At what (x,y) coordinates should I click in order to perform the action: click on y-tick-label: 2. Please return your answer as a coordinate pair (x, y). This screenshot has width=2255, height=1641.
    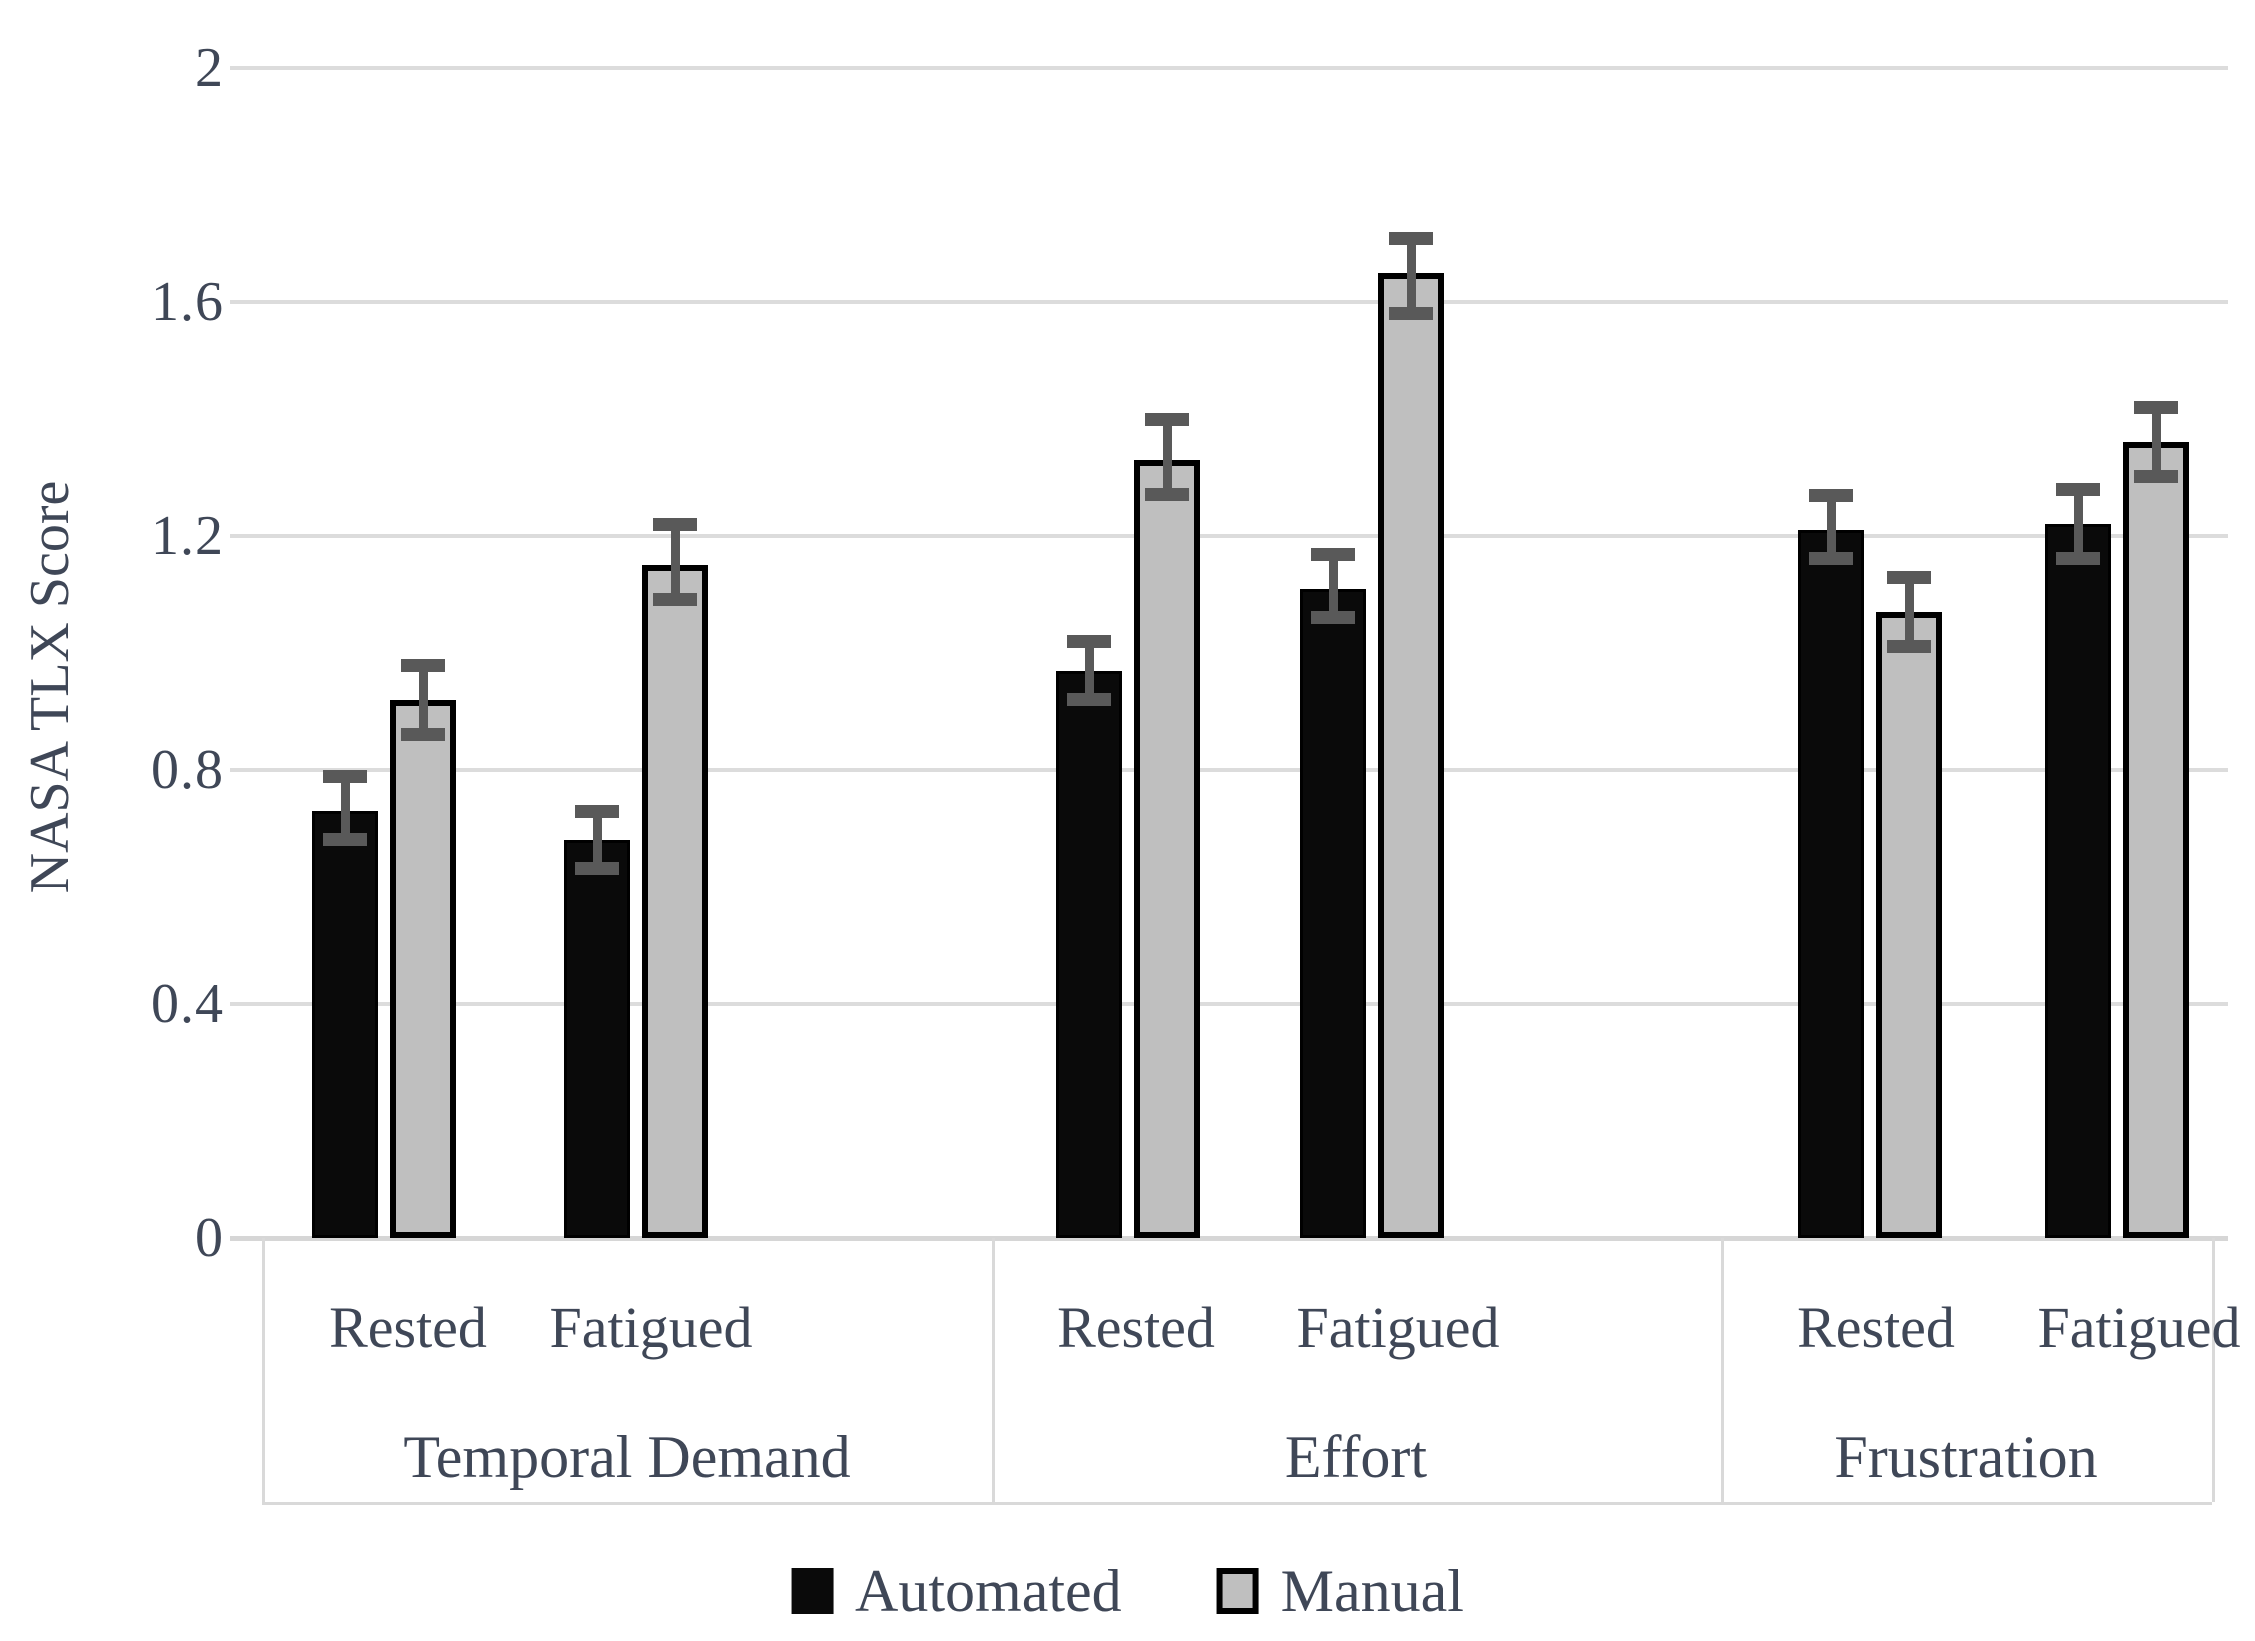
    Looking at the image, I should click on (209, 68).